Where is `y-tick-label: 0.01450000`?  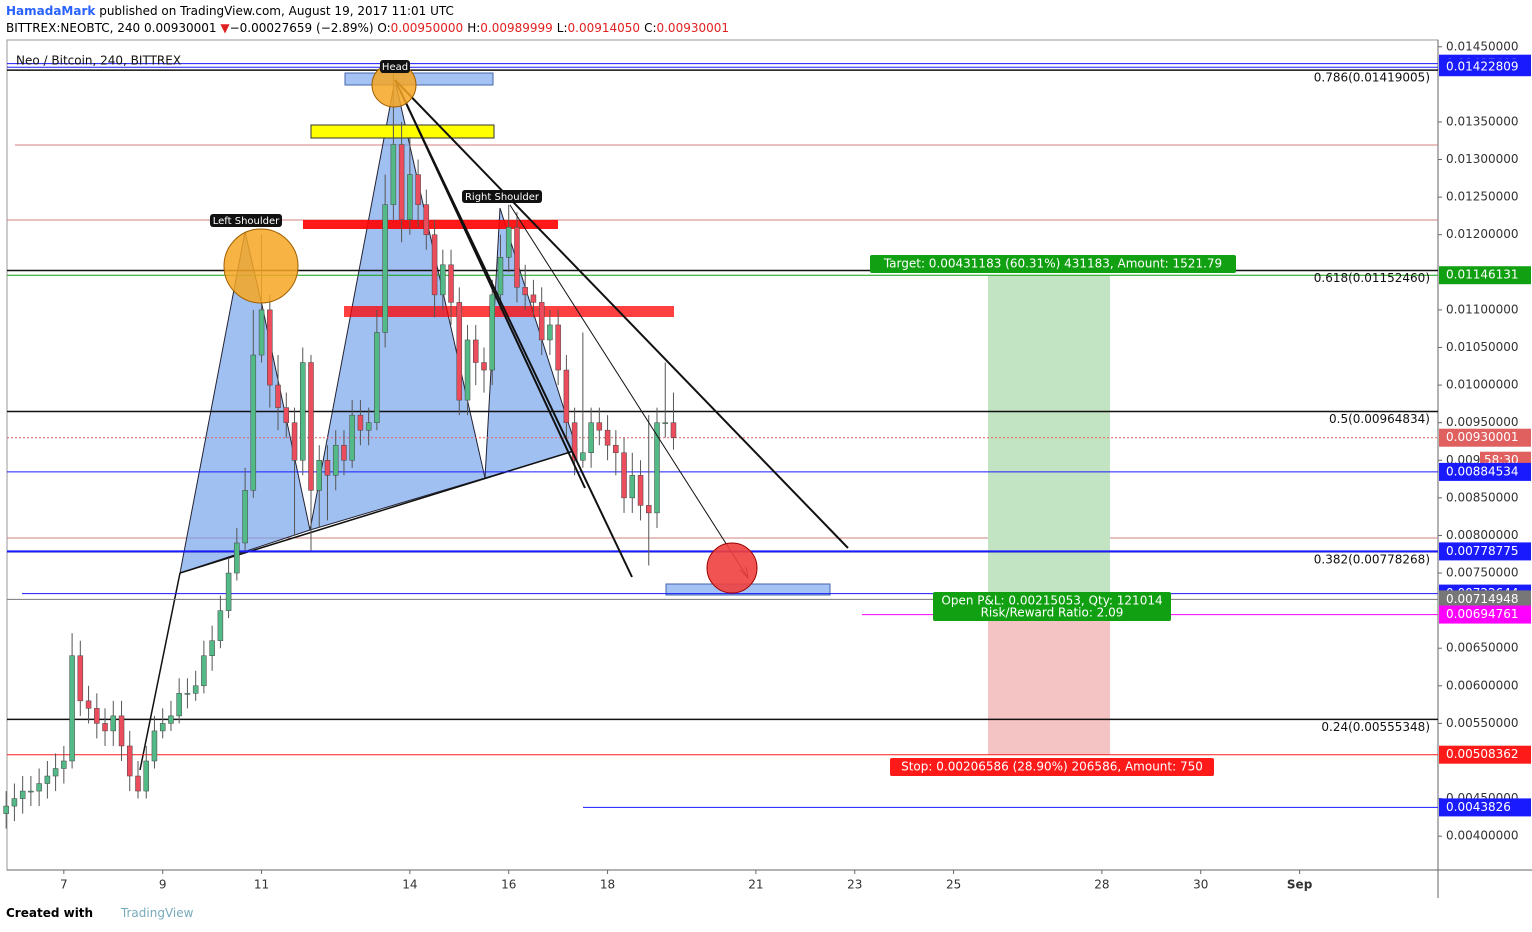 y-tick-label: 0.01450000 is located at coordinates (1482, 46).